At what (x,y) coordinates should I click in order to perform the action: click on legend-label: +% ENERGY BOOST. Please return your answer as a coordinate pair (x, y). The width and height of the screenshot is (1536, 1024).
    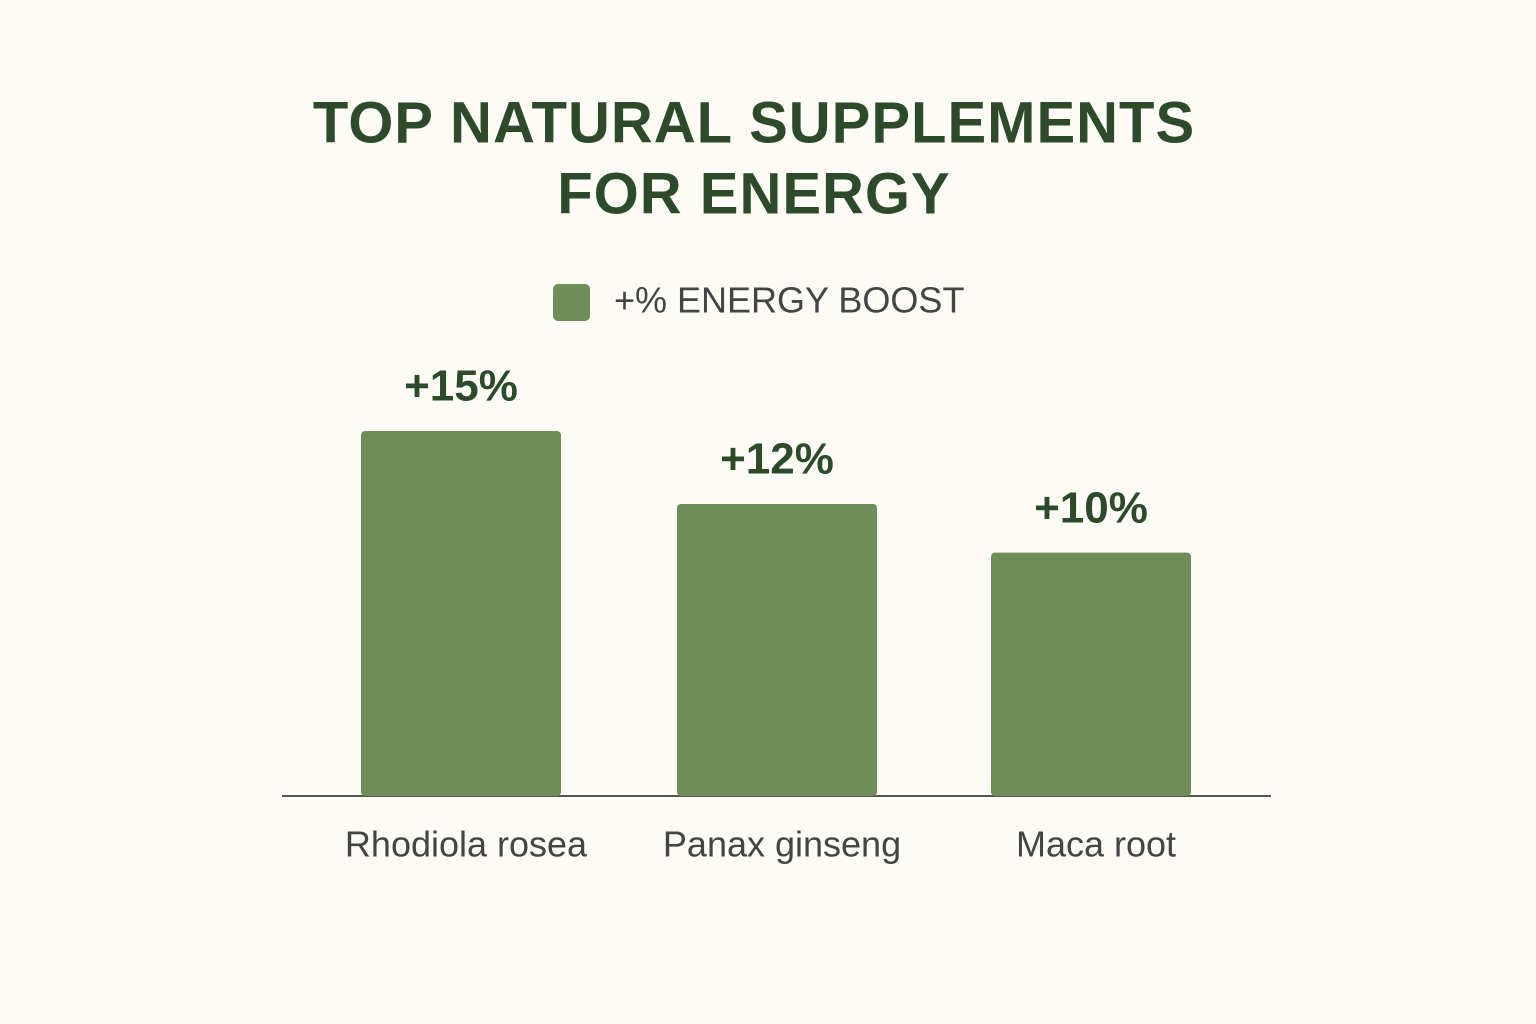
    Looking at the image, I should click on (789, 300).